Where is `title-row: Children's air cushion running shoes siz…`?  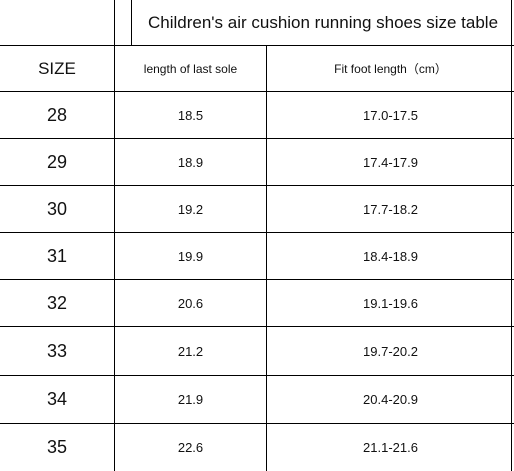
title-row: Children's air cushion running shoes siz… is located at coordinates (257, 23).